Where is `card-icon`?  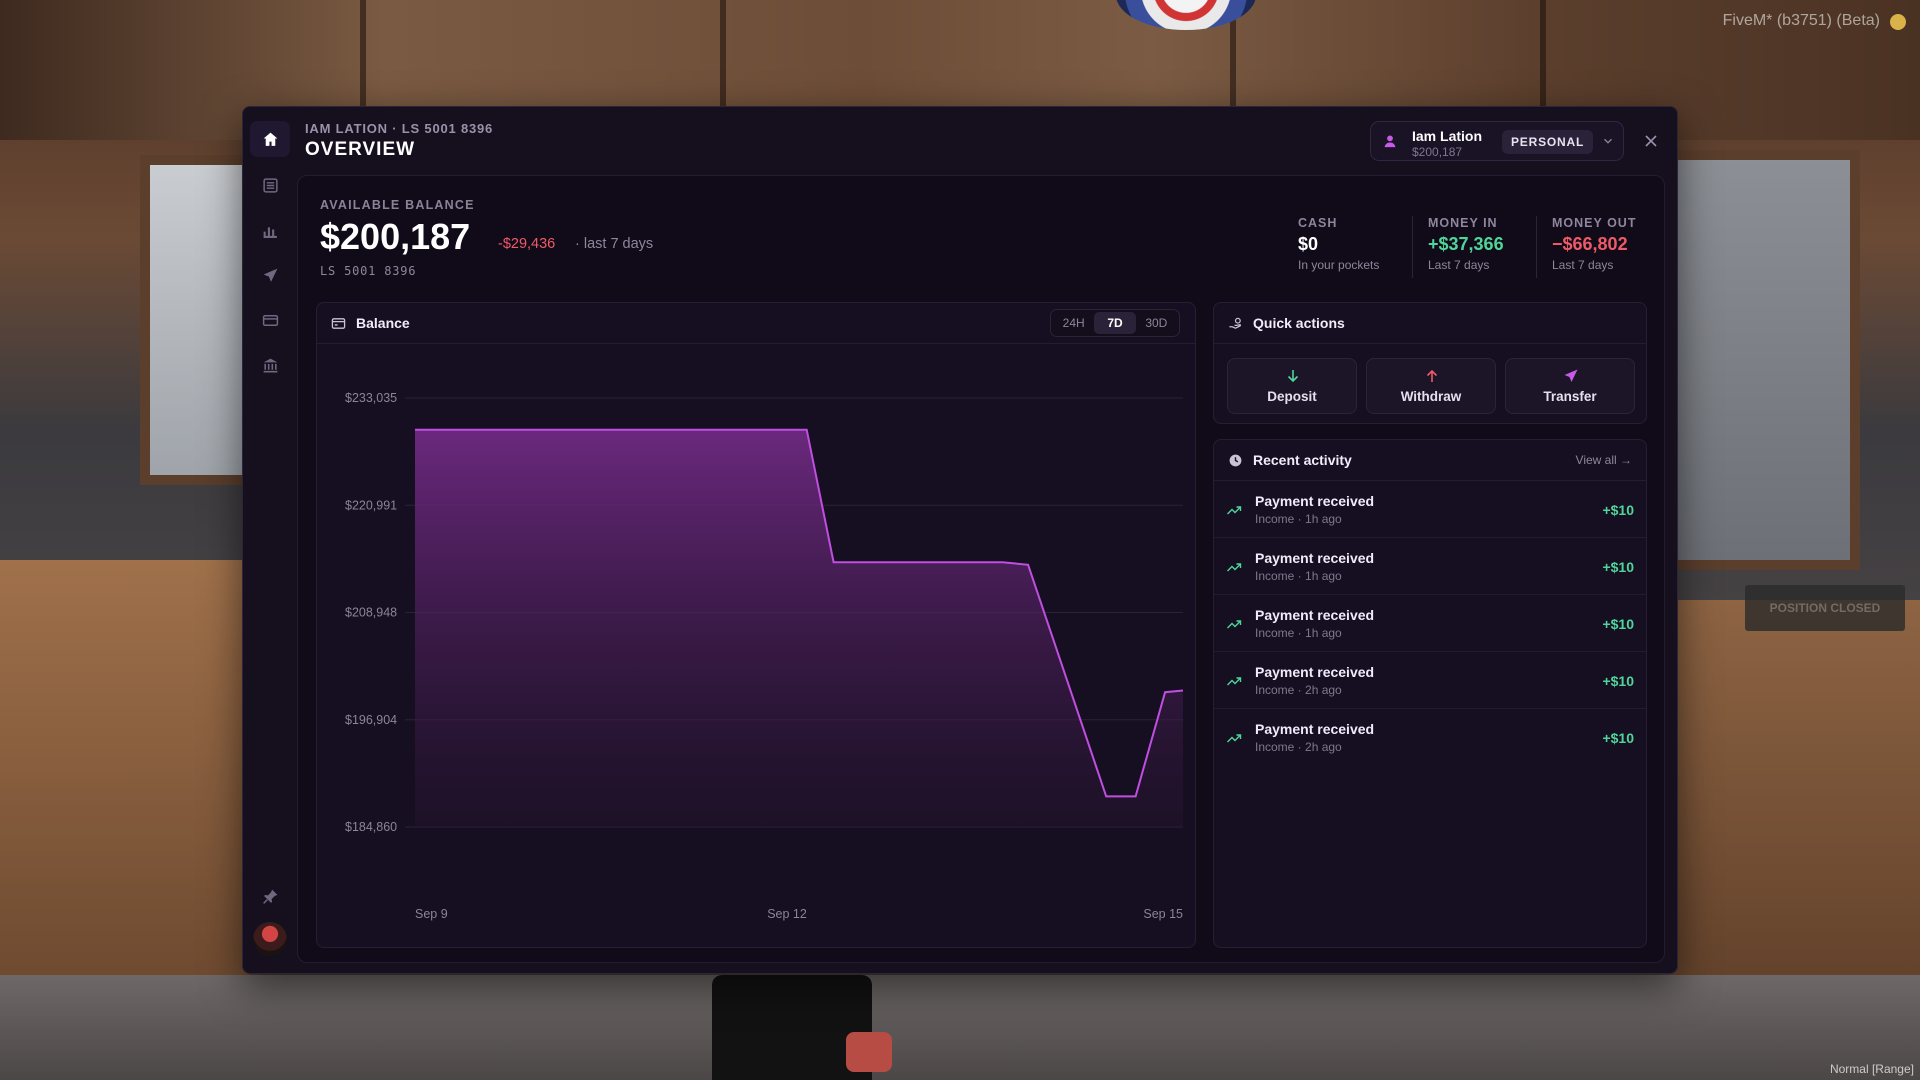
card-icon is located at coordinates (270, 320).